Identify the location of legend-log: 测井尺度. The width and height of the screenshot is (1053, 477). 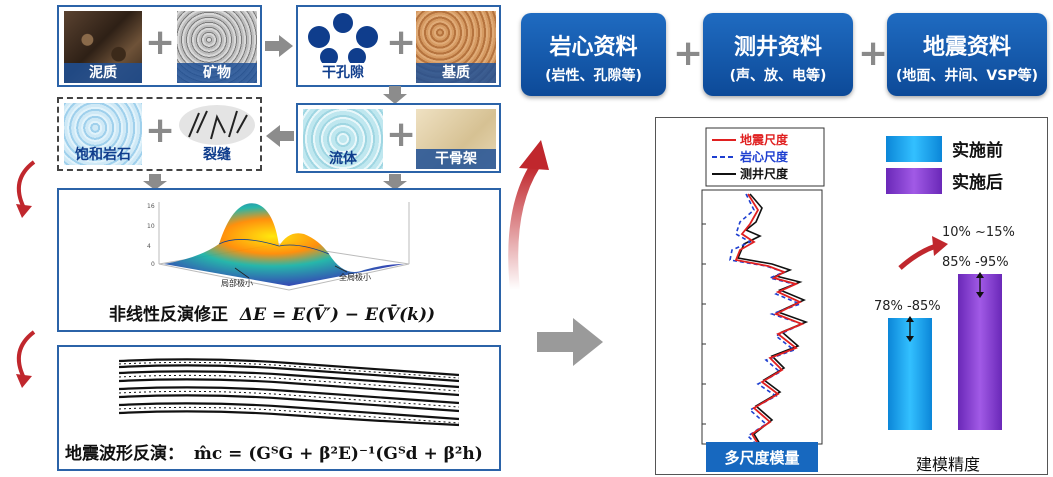
(764, 173).